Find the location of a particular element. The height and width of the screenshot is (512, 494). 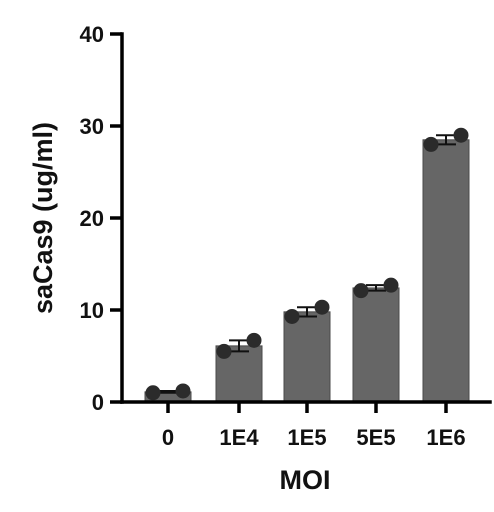

y-tick-label-0: 0 is located at coordinates (98, 402).